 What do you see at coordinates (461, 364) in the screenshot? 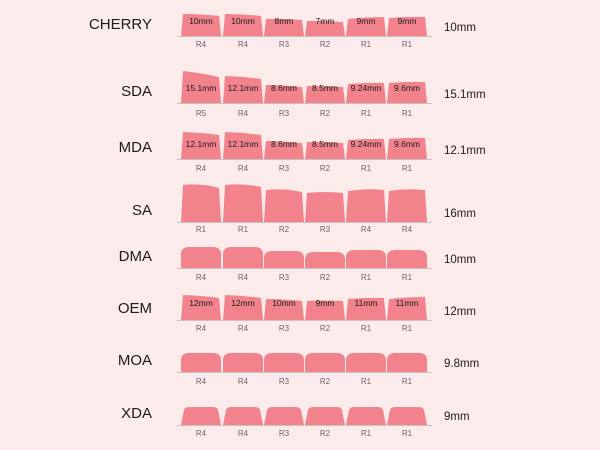
I see `profile-height: 9.8mm` at bounding box center [461, 364].